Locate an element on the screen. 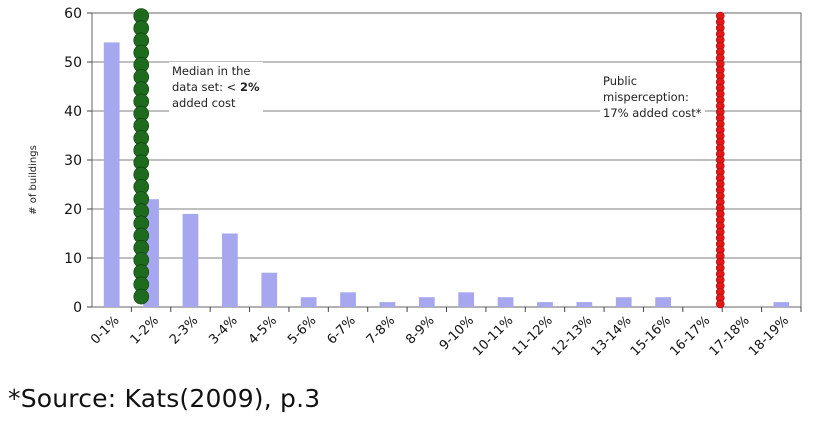 The image size is (813, 433). x-tick-label: 10-11% is located at coordinates (493, 336).